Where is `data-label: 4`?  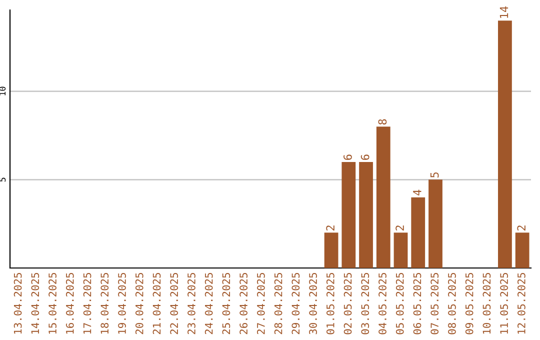
data-label: 4 is located at coordinates (417, 193).